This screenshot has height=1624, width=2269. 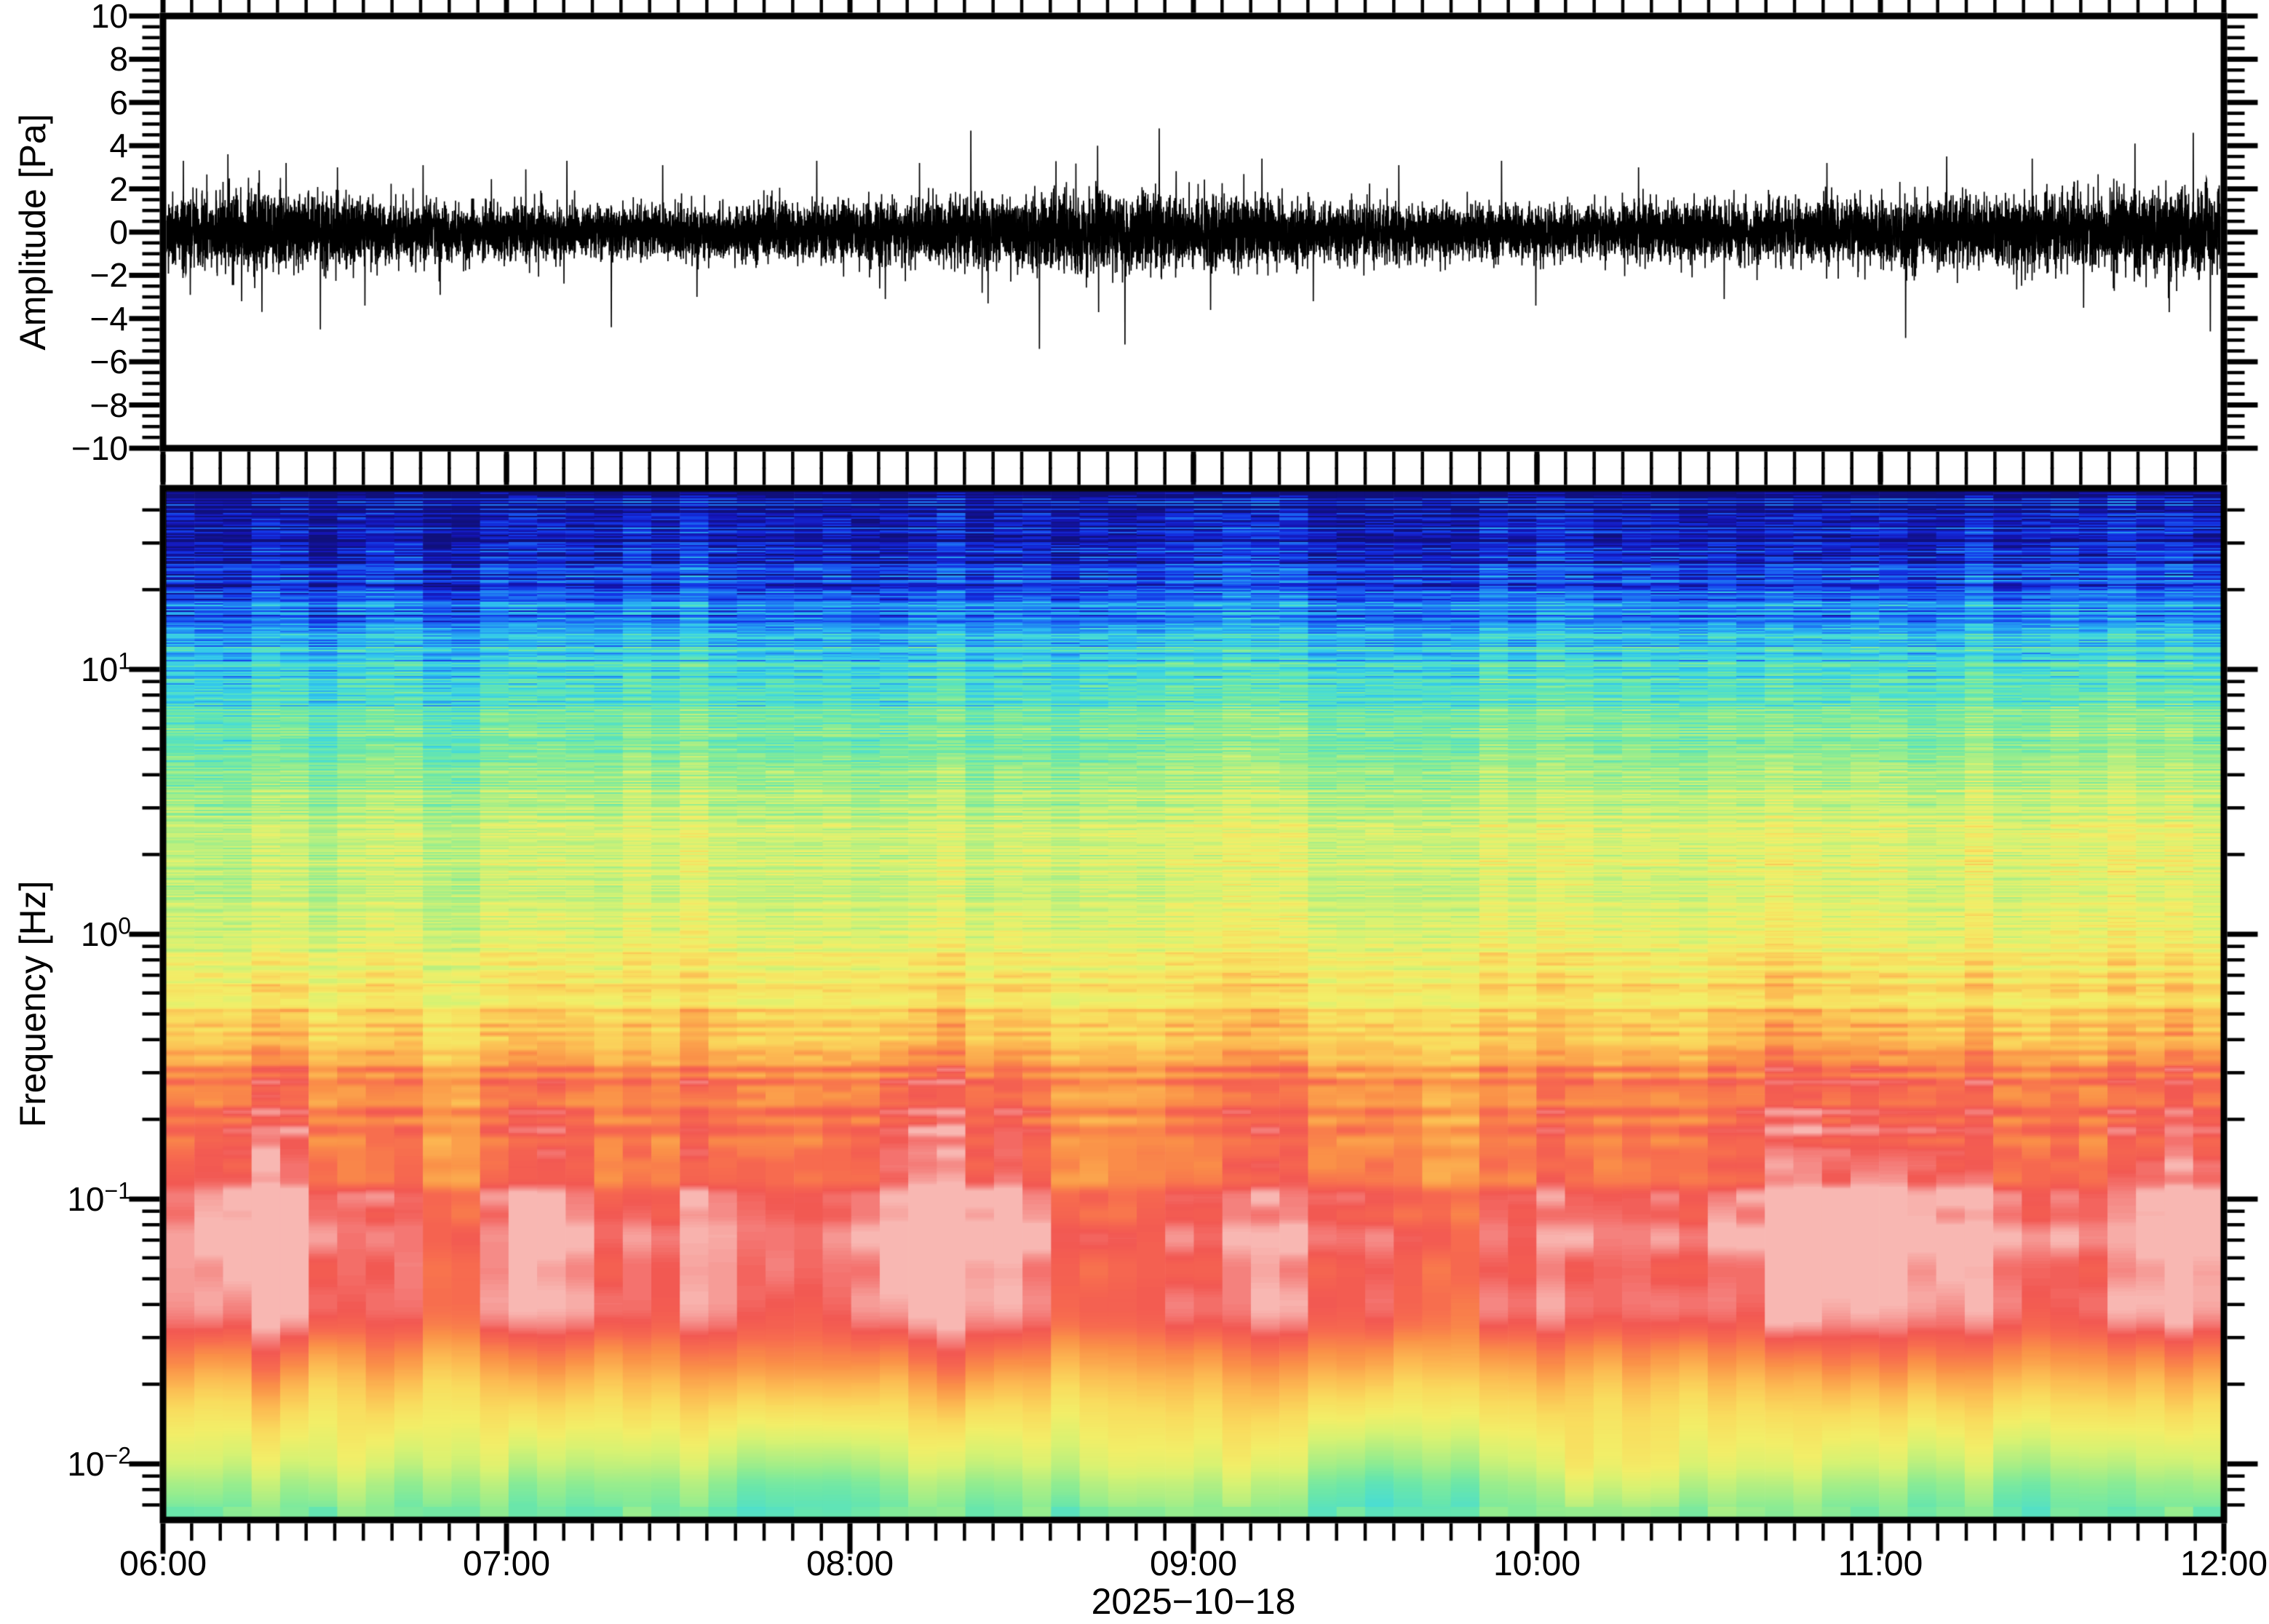 What do you see at coordinates (100, 448) in the screenshot?
I see `amplitude-tick-label: −10` at bounding box center [100, 448].